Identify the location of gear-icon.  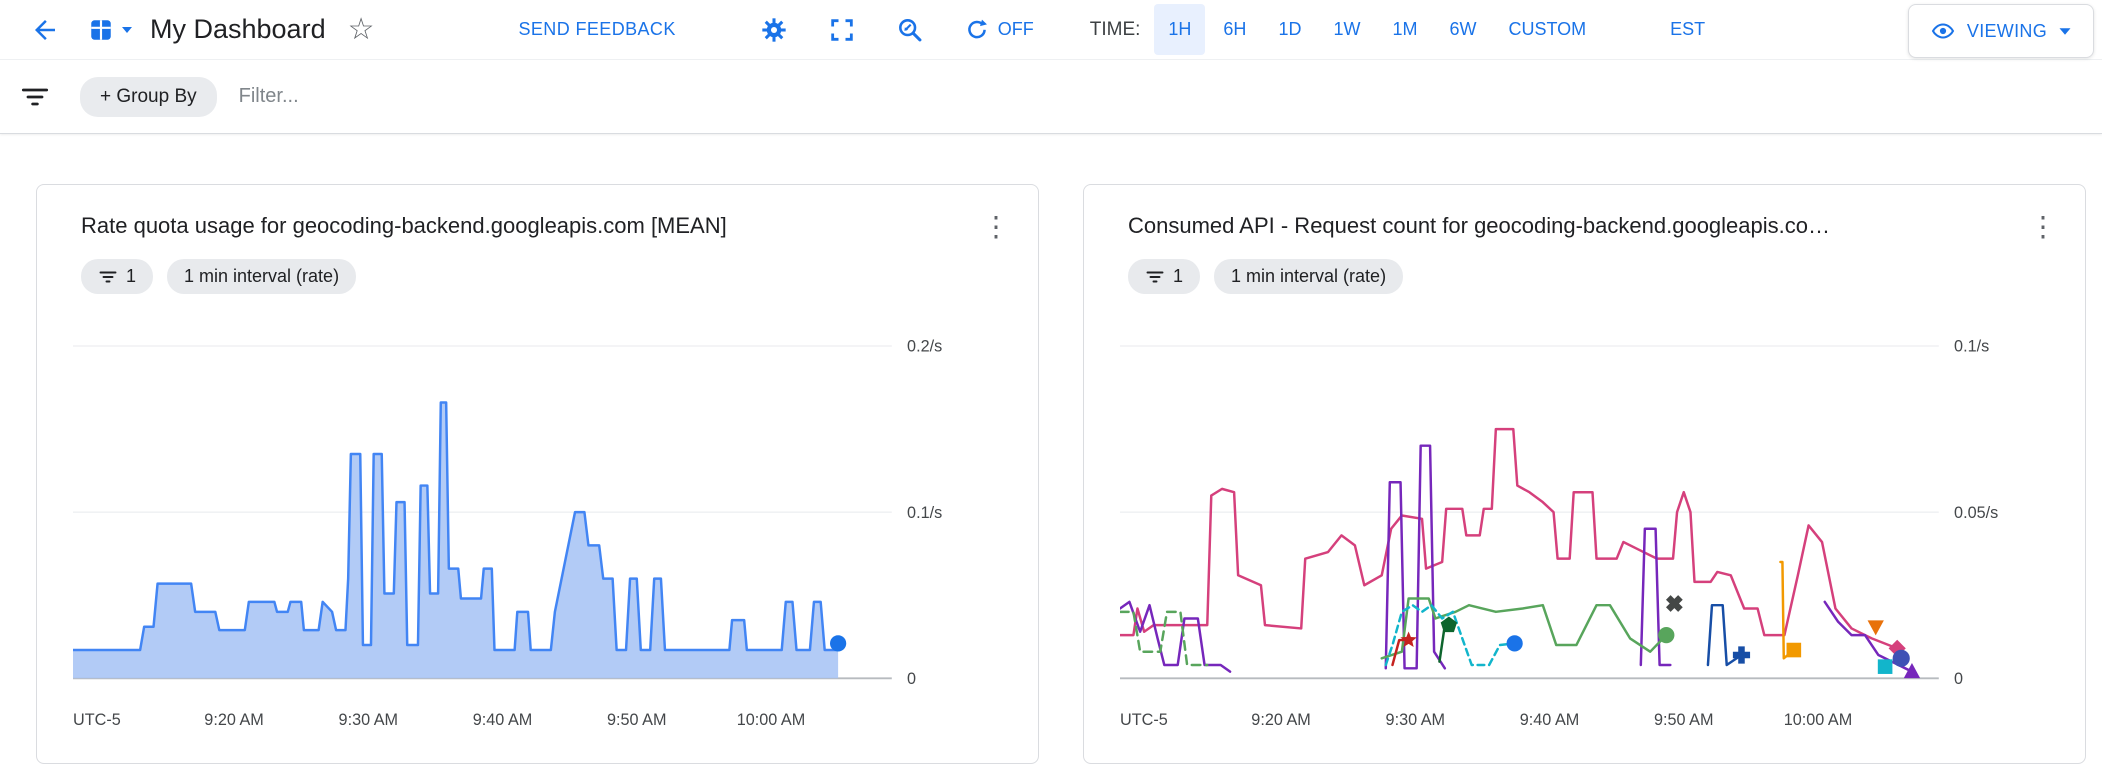
(774, 29).